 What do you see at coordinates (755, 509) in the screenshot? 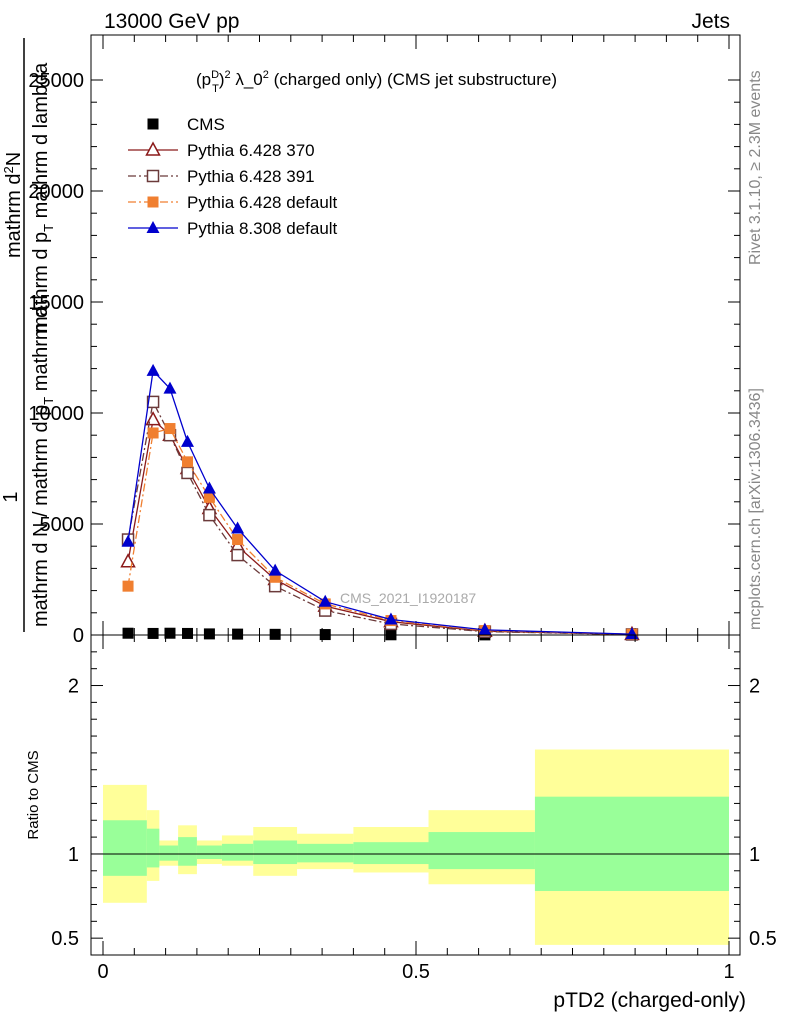
I see `mcplots-credit-text: mcplots.cern.ch [arXiv:1306.3436]` at bounding box center [755, 509].